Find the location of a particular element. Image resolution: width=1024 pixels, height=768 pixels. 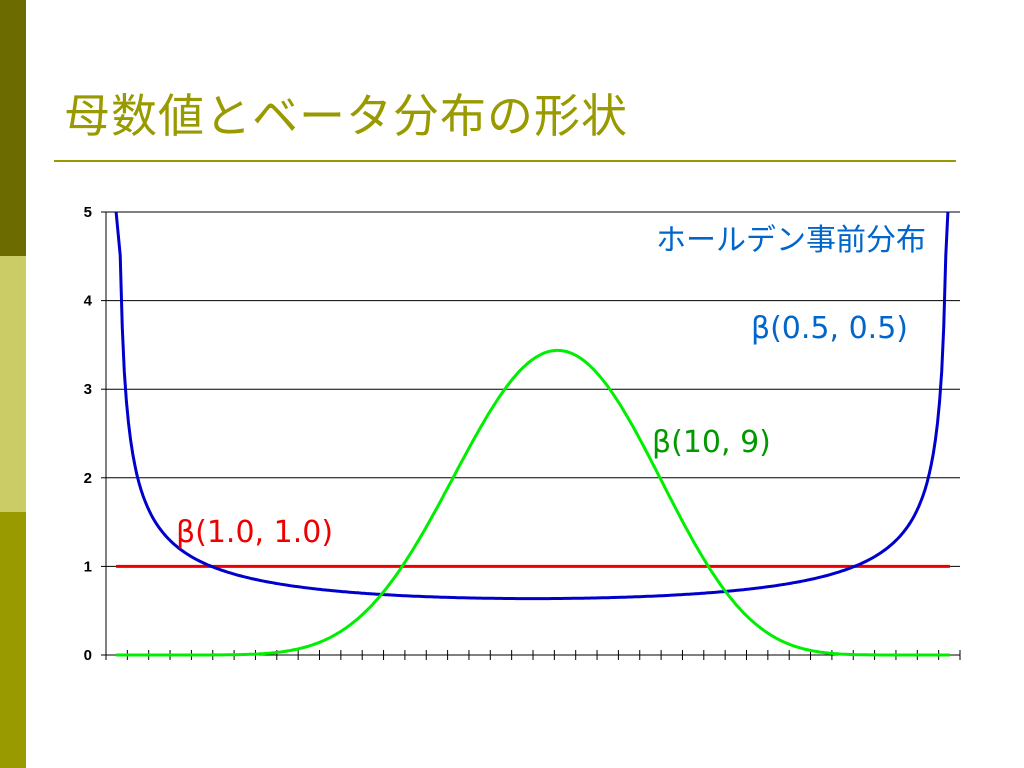

series-label-beta-0.5-0.5: β(0.5, 0.5) is located at coordinates (829, 328).